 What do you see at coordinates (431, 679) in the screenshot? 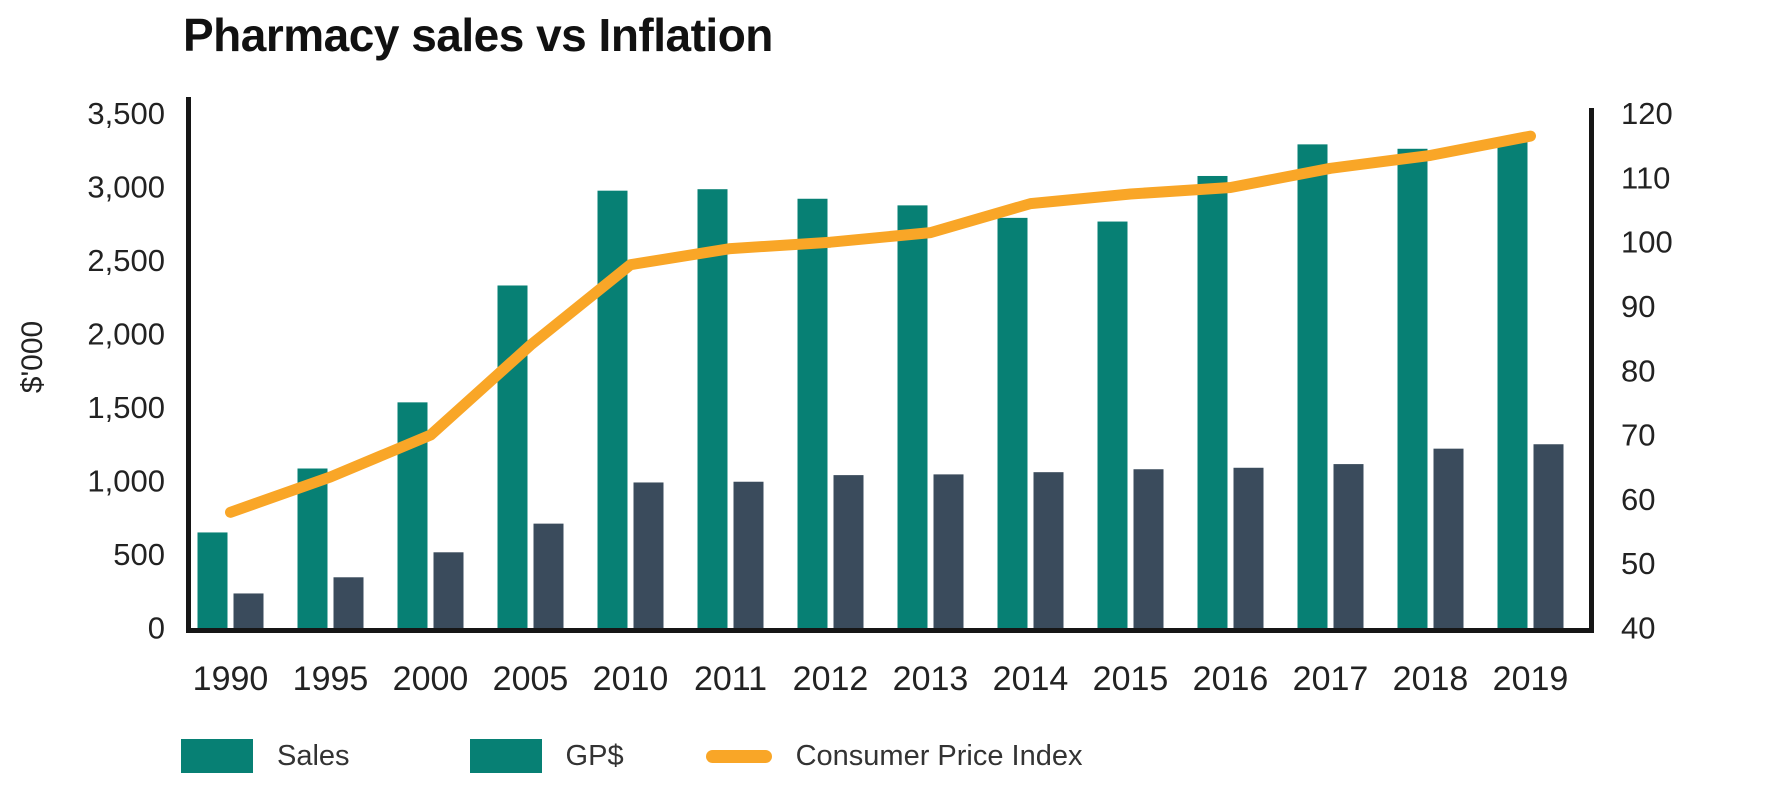
I see `x-tick-2000: 2000` at bounding box center [431, 679].